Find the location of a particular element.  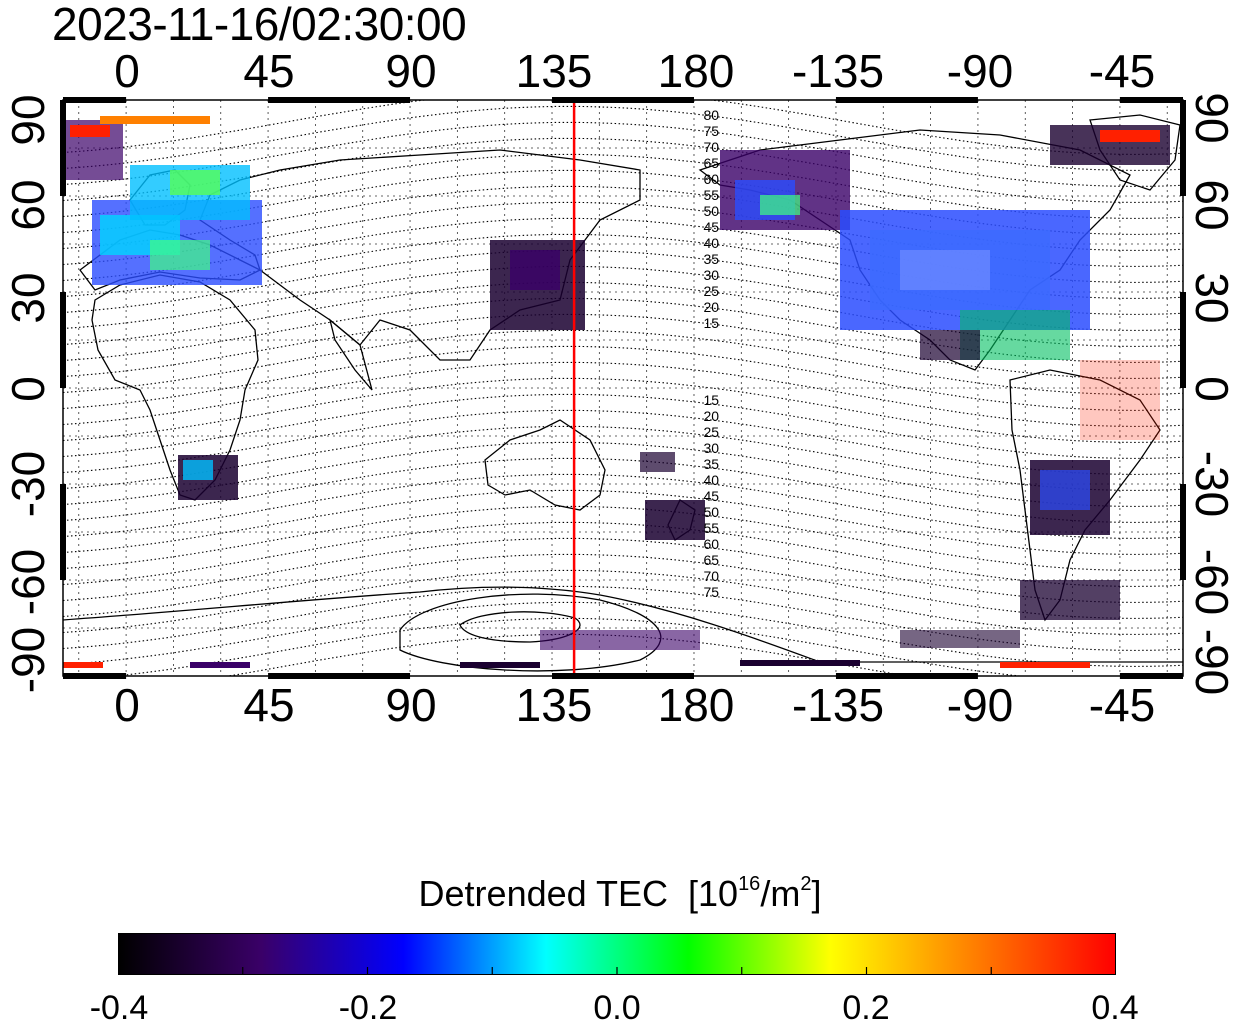

tec-cluster-patagonia is located at coordinates (1070, 600).